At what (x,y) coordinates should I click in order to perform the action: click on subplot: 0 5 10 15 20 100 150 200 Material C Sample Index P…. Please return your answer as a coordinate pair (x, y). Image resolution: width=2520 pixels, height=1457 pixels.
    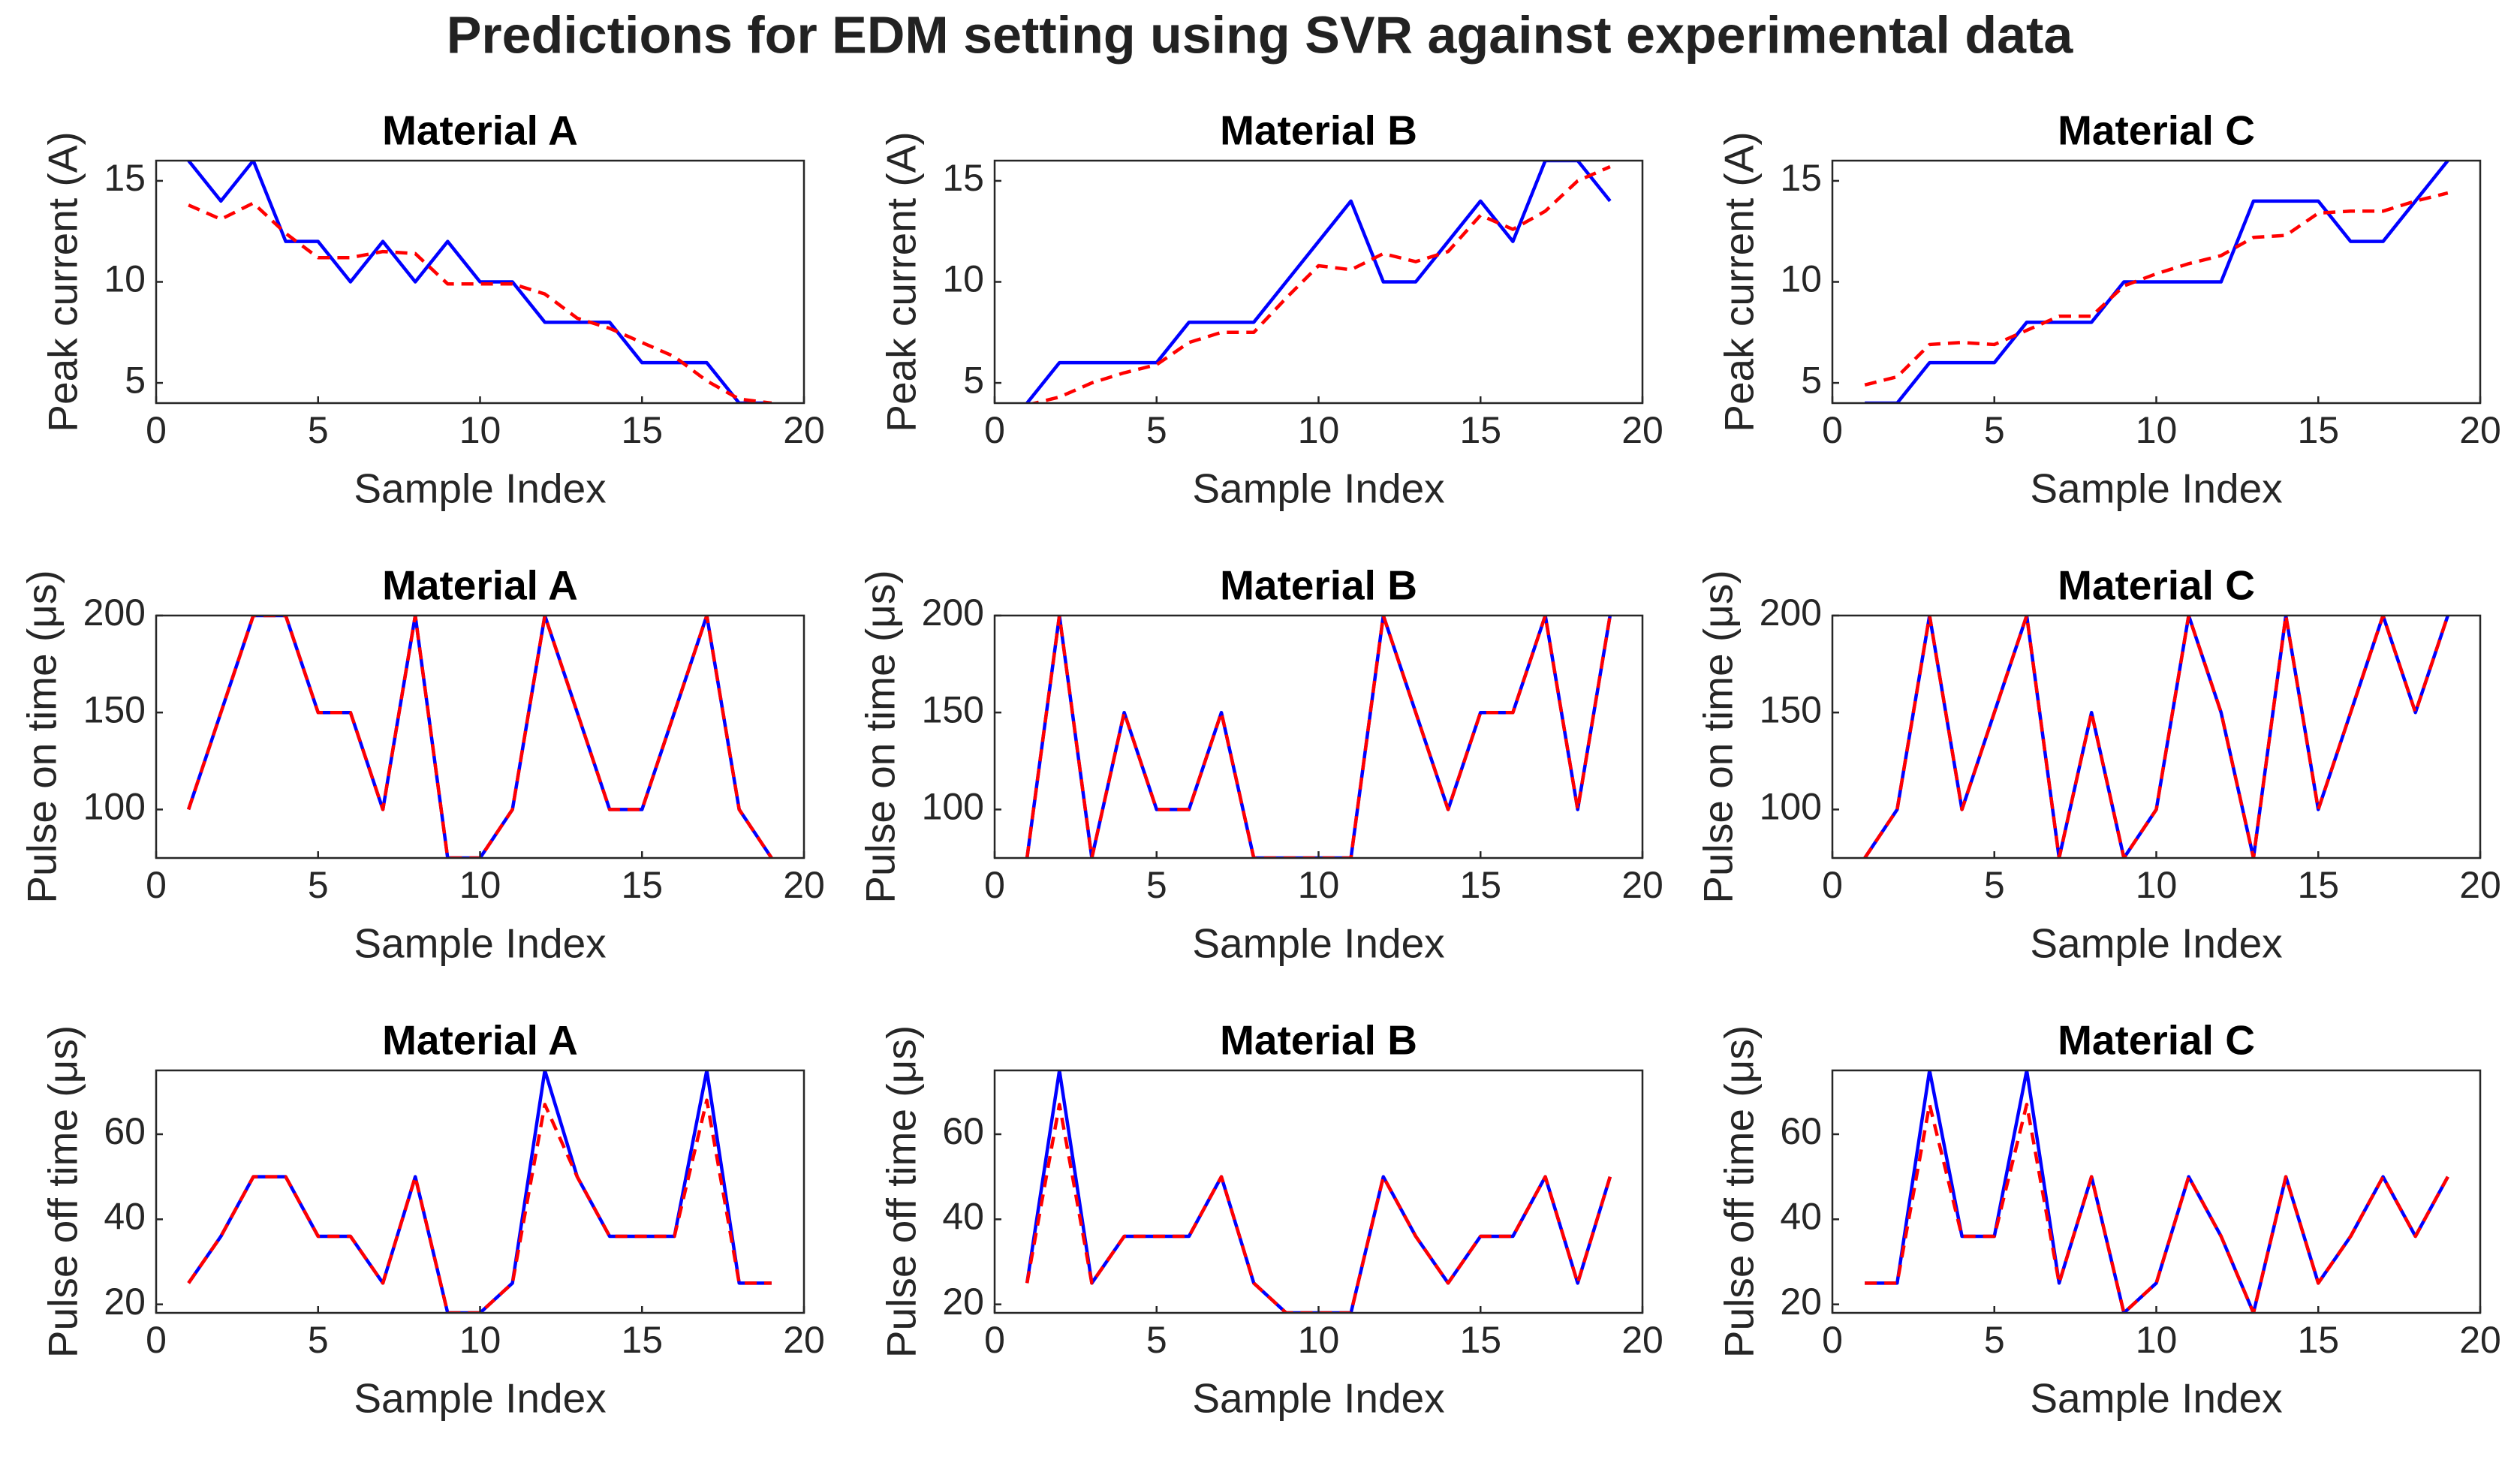
    Looking at the image, I should click on (2098, 764).